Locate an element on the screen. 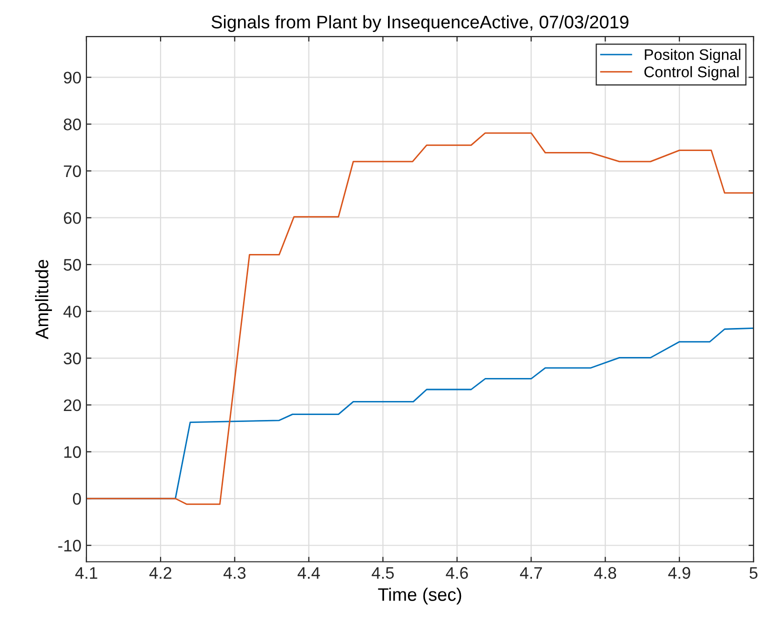 The image size is (765, 642). x-tick-label: 4.8 is located at coordinates (605, 573).